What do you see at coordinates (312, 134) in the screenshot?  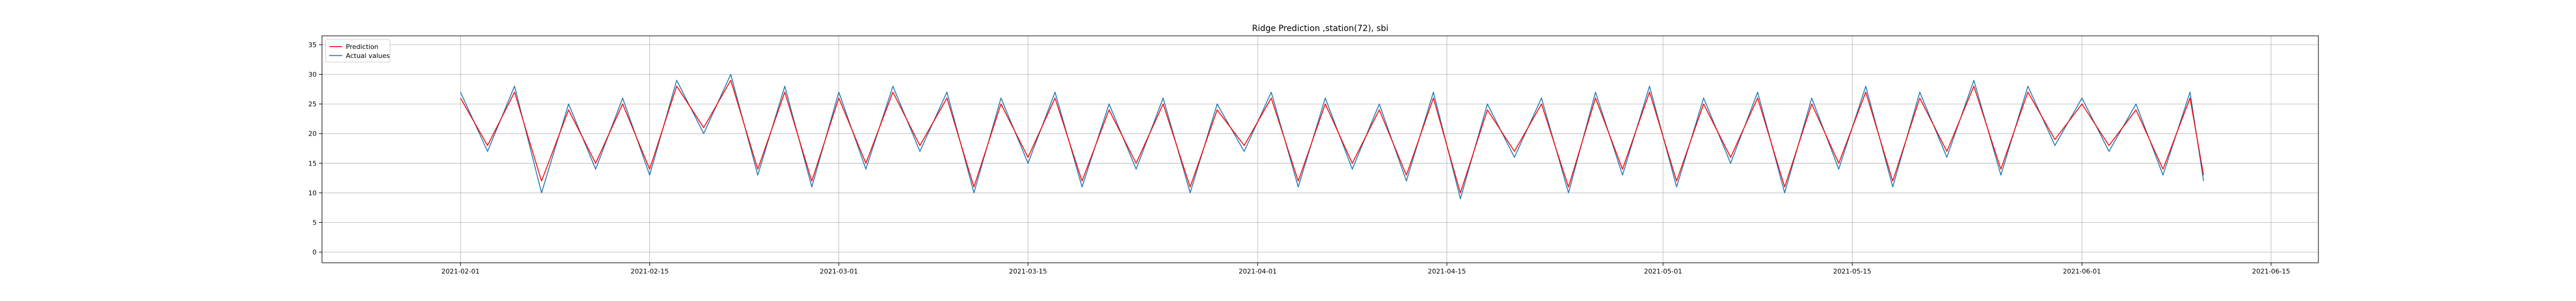 I see `y-tick-label: 20` at bounding box center [312, 134].